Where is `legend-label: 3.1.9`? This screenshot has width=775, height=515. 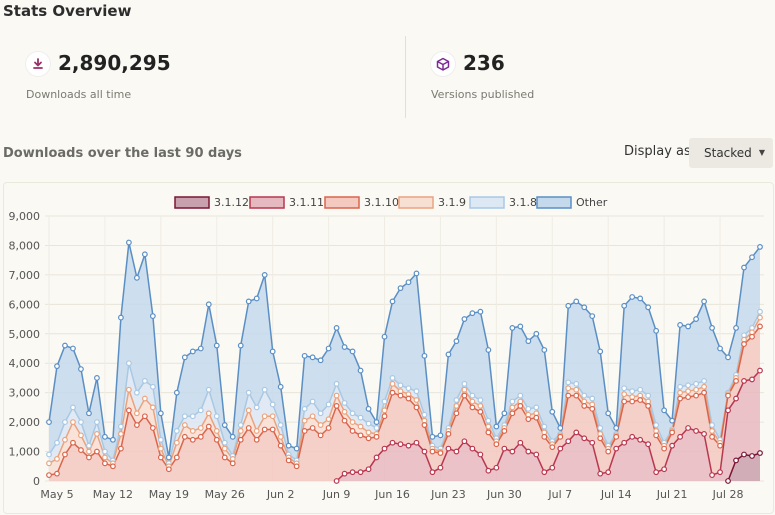 legend-label: 3.1.9 is located at coordinates (452, 202).